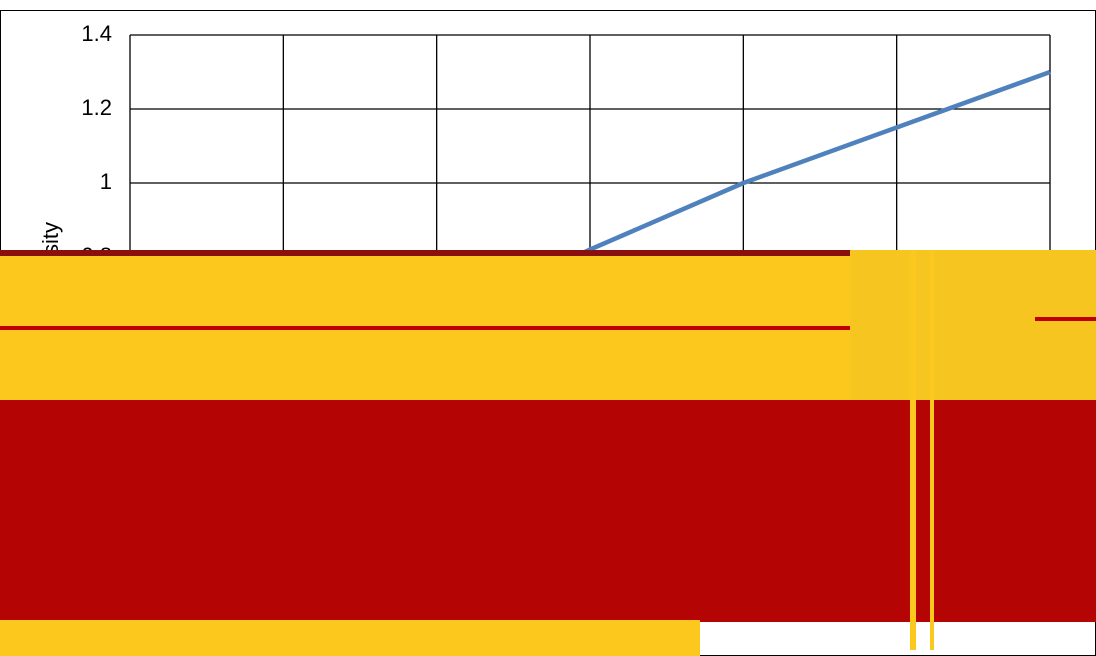  Describe the element at coordinates (106, 181) in the screenshot. I see `y-tick-label: 1` at that location.